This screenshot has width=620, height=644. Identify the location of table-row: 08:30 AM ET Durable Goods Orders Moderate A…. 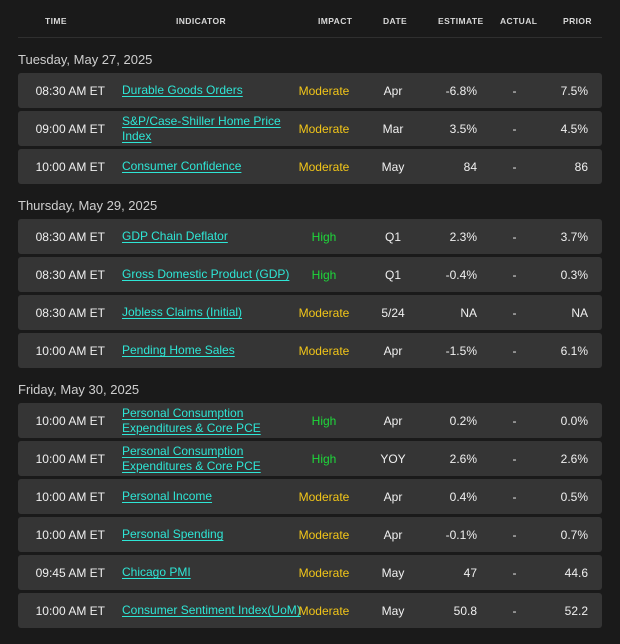
(310, 90).